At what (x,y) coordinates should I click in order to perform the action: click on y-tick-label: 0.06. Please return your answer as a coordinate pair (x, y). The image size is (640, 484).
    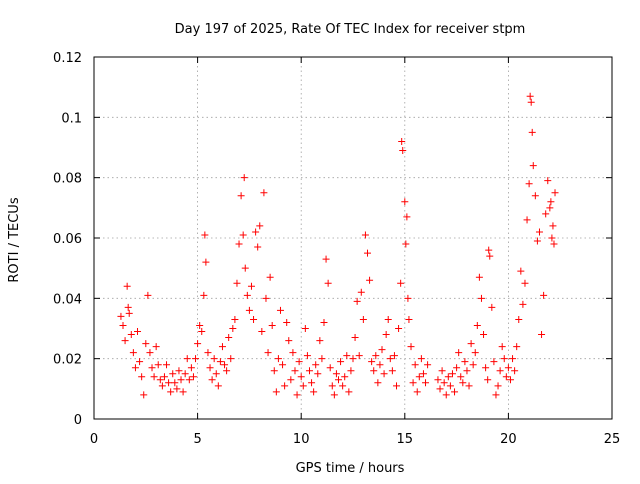
    Looking at the image, I should click on (67, 239).